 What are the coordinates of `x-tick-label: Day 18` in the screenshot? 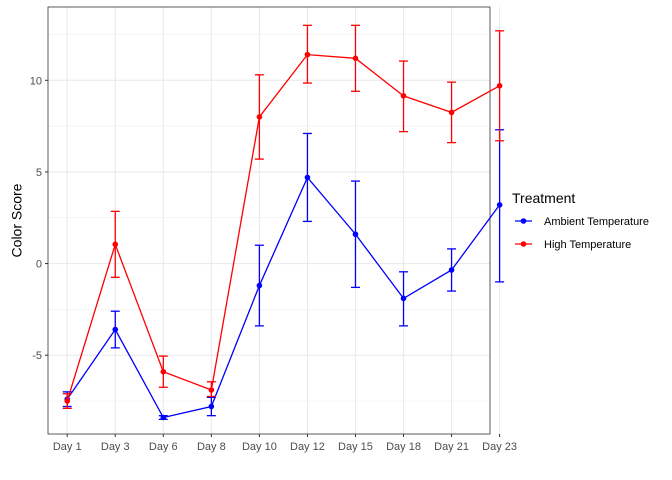 It's located at (403, 447).